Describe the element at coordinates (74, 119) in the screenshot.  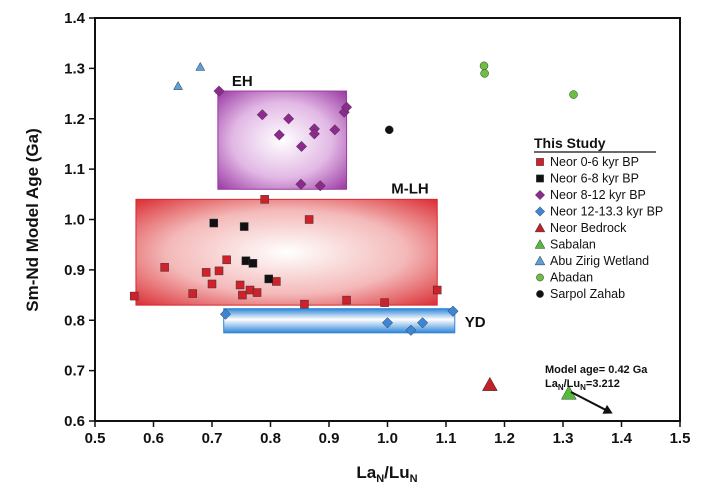
I see `y-tick-label: 1.2` at that location.